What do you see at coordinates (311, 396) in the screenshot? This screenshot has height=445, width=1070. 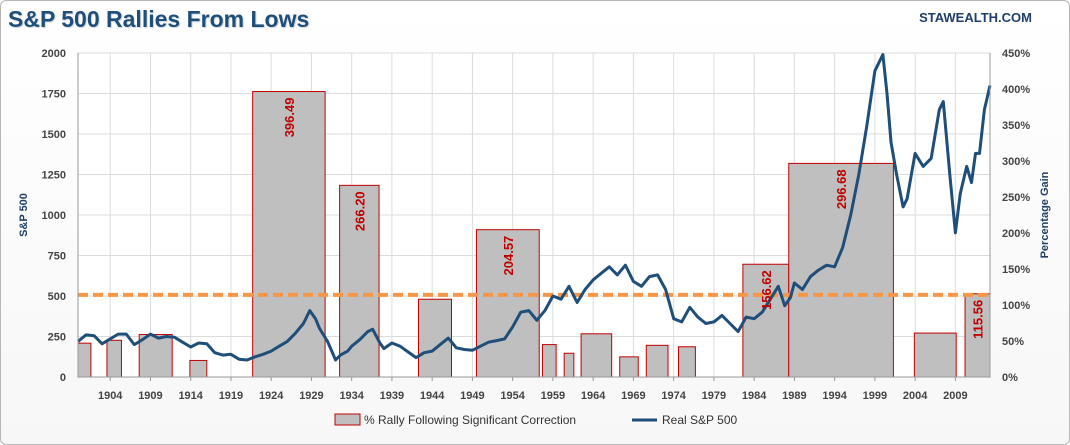 I see `x-tick-label: 1929` at bounding box center [311, 396].